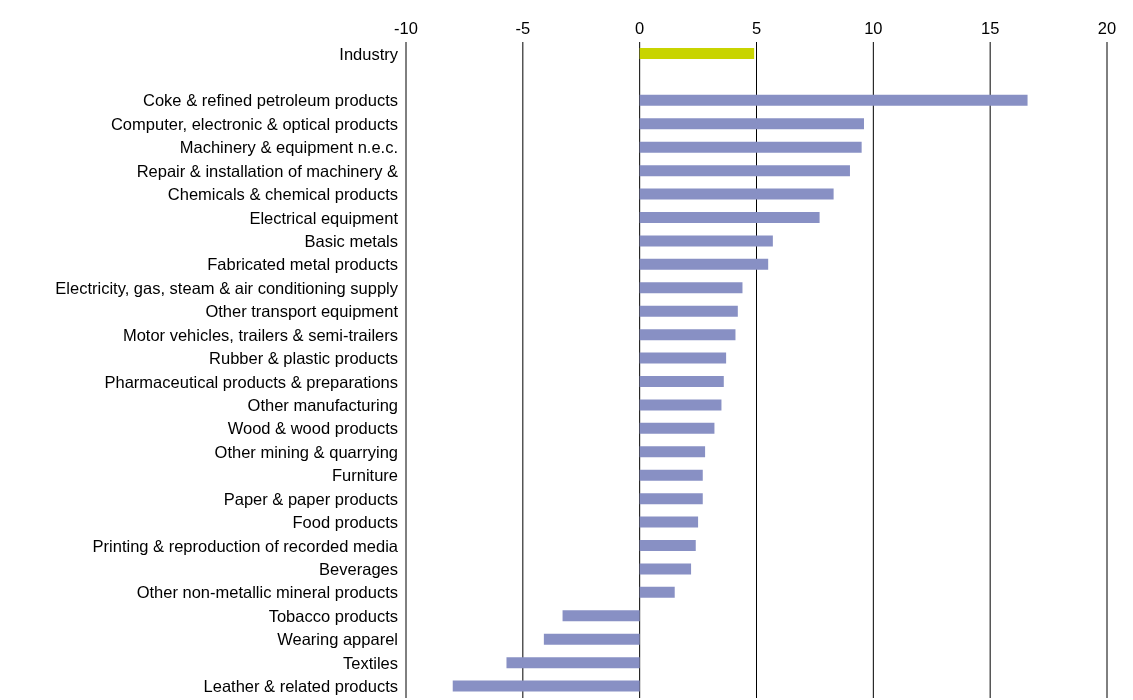  What do you see at coordinates (873, 28) in the screenshot?
I see `x-tick-label: 10` at bounding box center [873, 28].